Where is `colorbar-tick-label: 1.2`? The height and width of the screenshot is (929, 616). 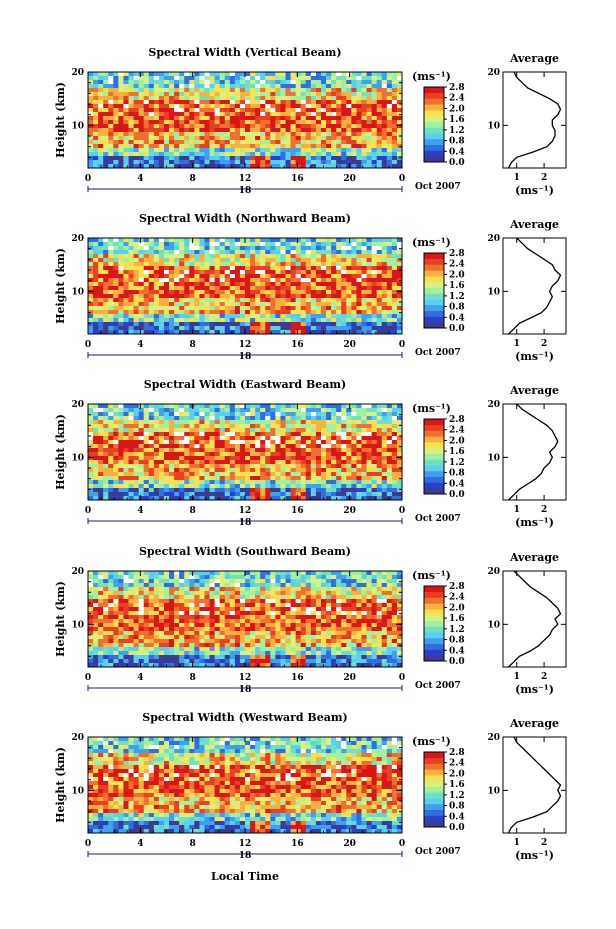
colorbar-tick-label: 1.2 is located at coordinates (457, 297).